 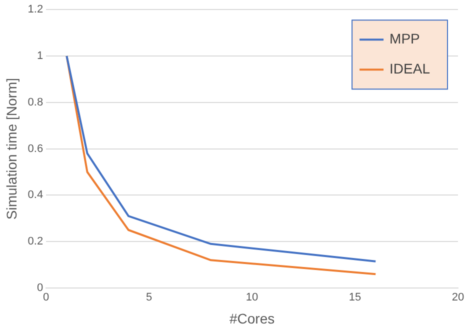 What do you see at coordinates (458, 298) in the screenshot?
I see `x-tick-label: 20` at bounding box center [458, 298].